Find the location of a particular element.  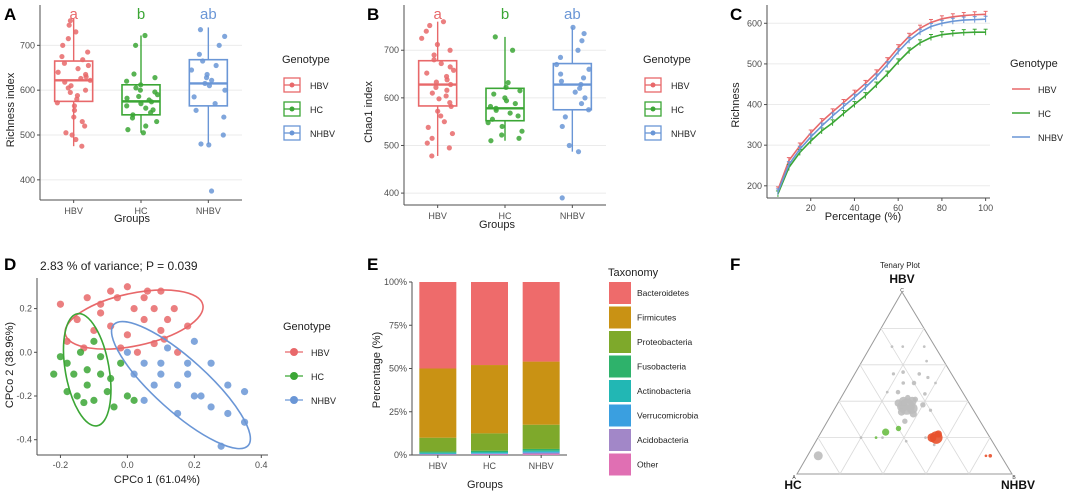

b-legend-label: HC is located at coordinates (677, 110).